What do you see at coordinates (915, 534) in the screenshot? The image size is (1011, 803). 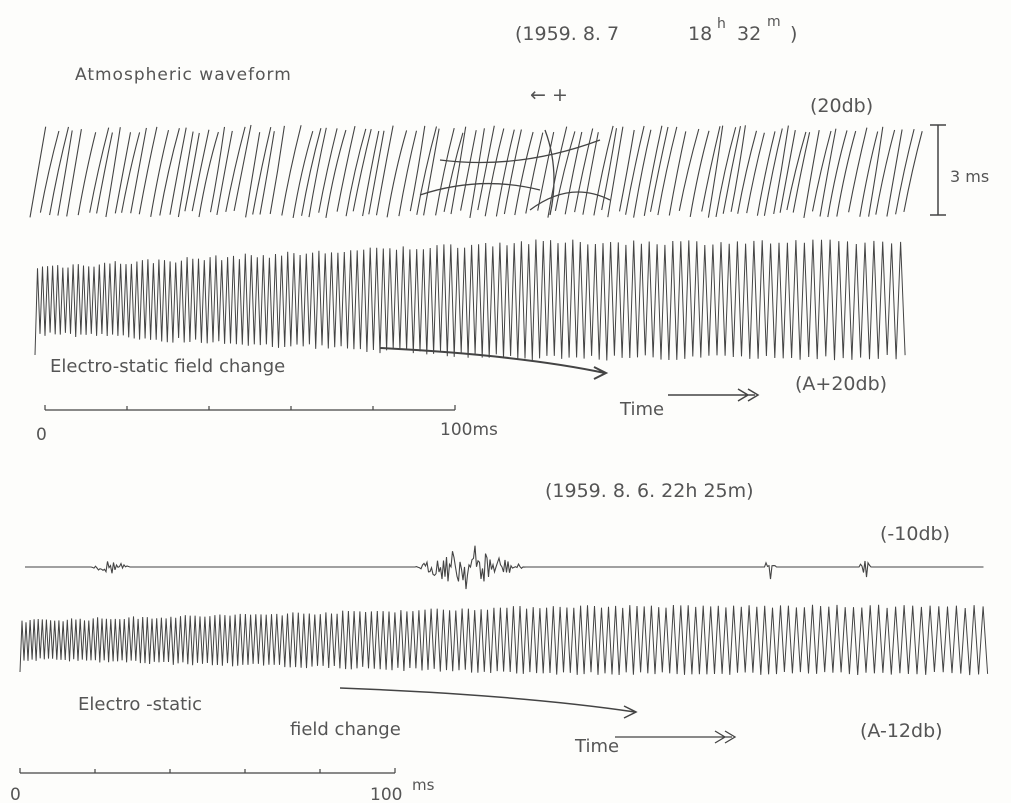 I see `gain-top: (-10db)` at bounding box center [915, 534].